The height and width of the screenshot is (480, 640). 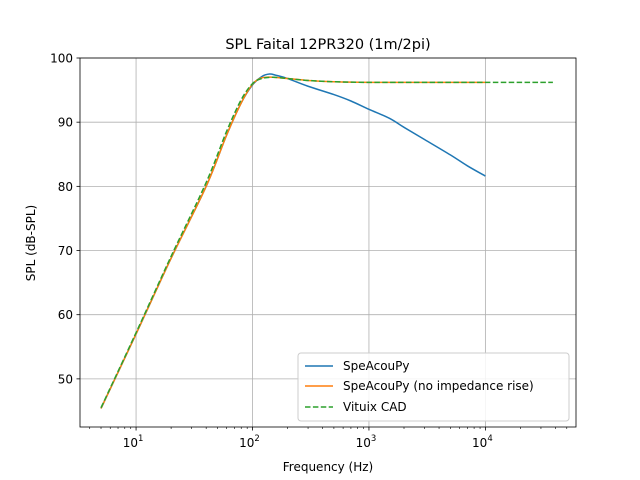 What do you see at coordinates (328, 438) in the screenshot?
I see `x-axis-ticks: 10¹ 10² 10³ 10⁴` at bounding box center [328, 438].